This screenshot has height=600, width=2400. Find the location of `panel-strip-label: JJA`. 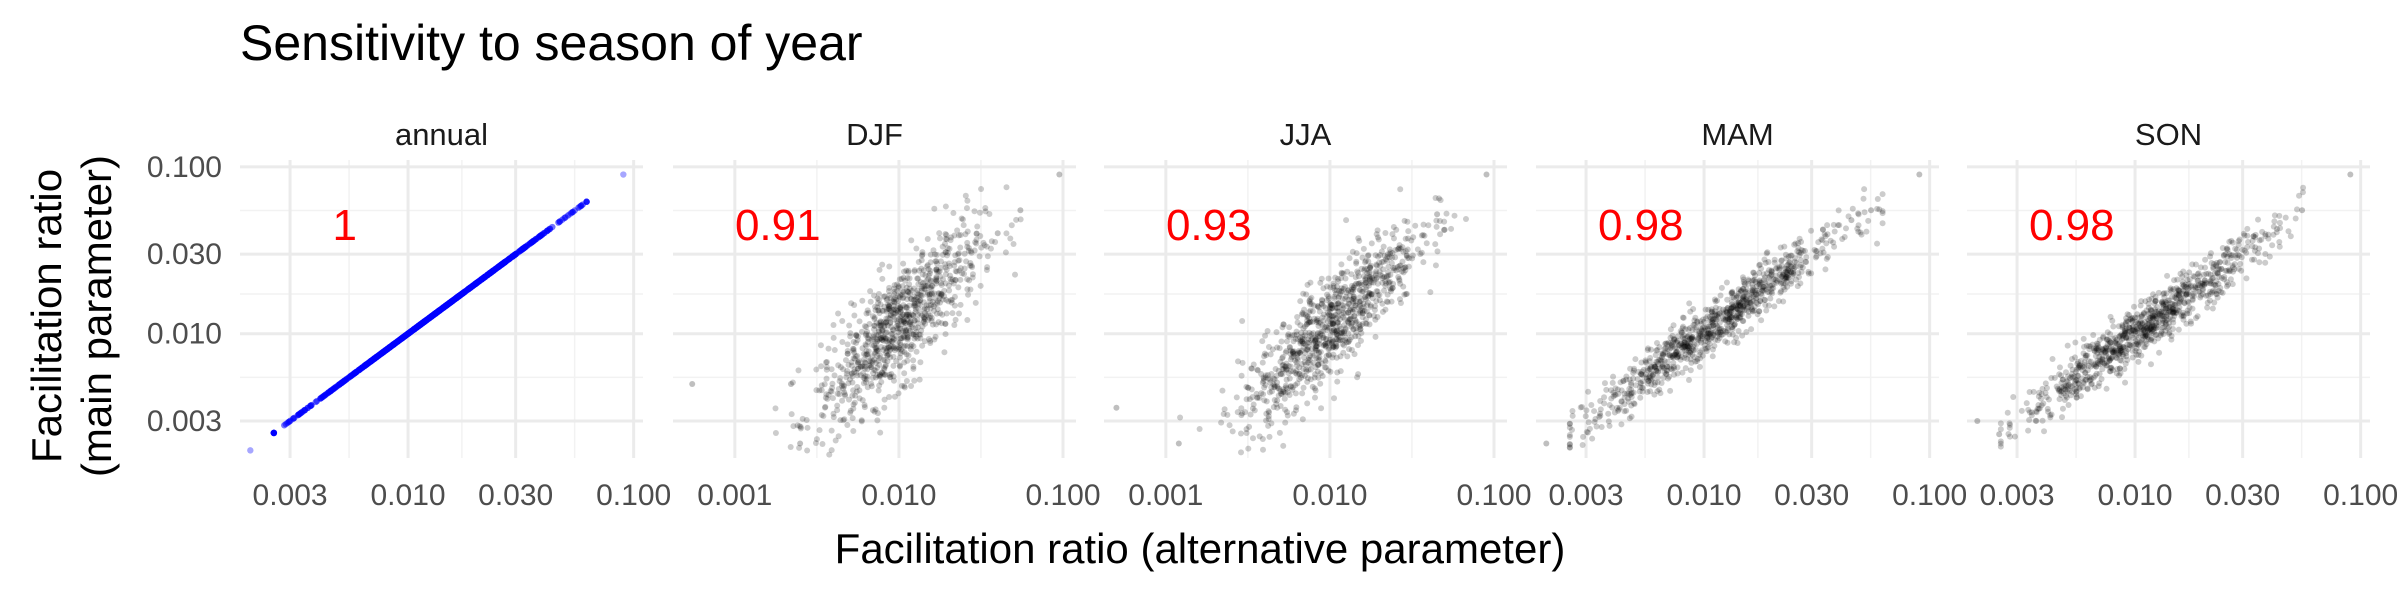

panel-strip-label: JJA is located at coordinates (1306, 134).